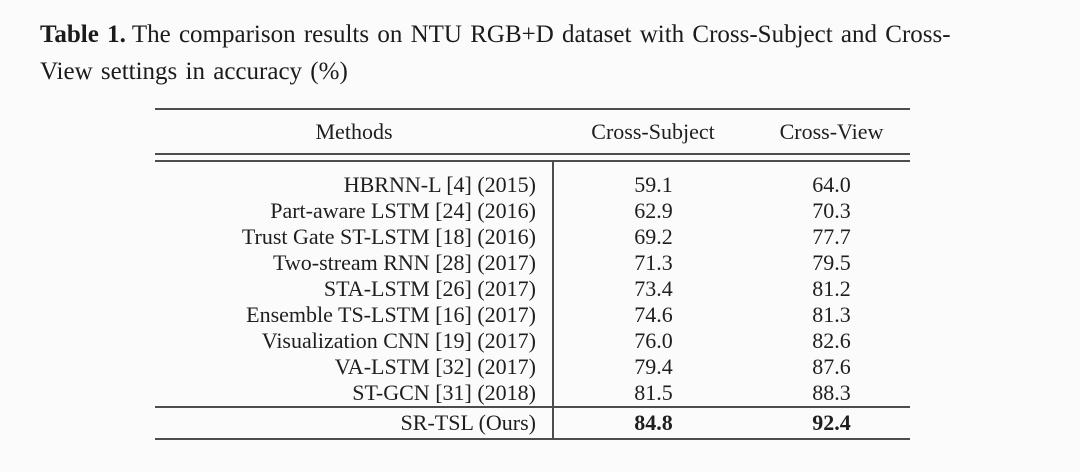  I want to click on table-row: STA-LSTM [26] (2017) 73.4 81.2, so click(532, 289).